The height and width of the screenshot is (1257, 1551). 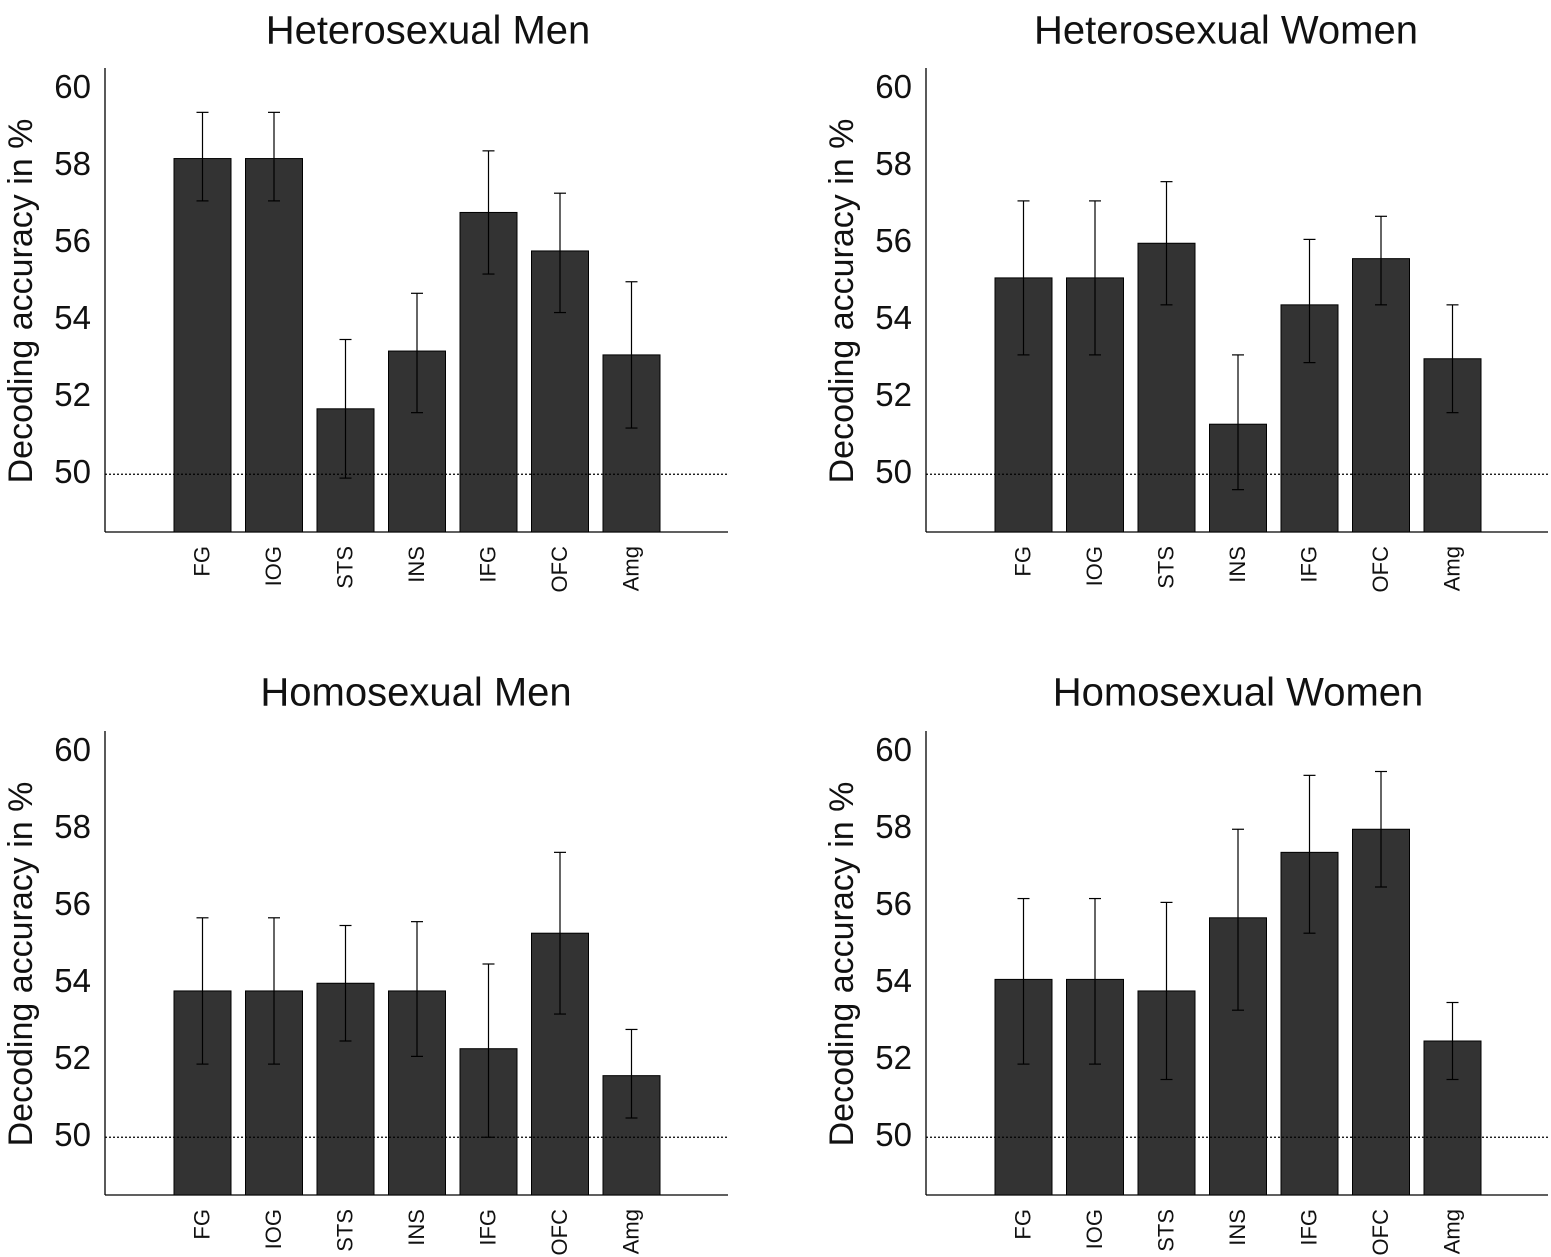 What do you see at coordinates (1226, 31) in the screenshot?
I see `chart-title: Heterosexual Women` at bounding box center [1226, 31].